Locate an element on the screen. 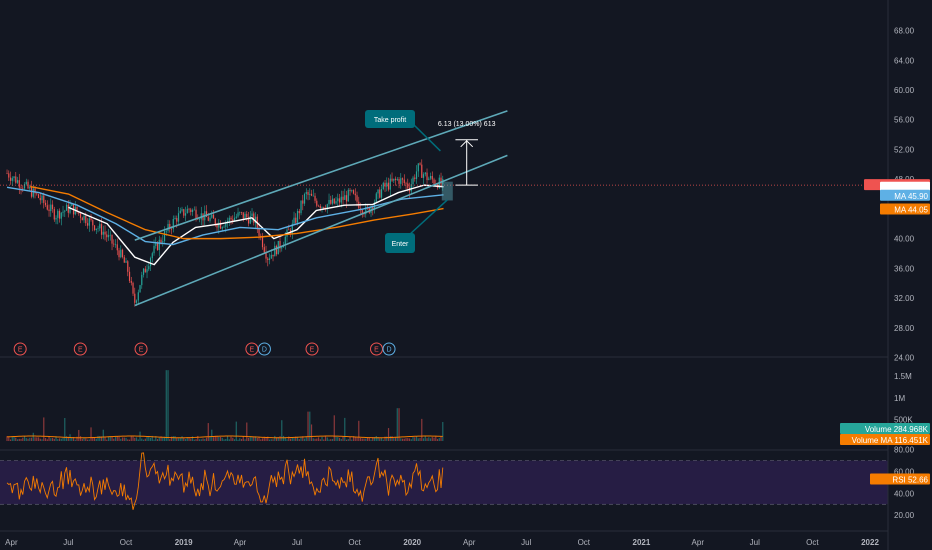 The width and height of the screenshot is (932, 550). rsi-series is located at coordinates (225, 481).